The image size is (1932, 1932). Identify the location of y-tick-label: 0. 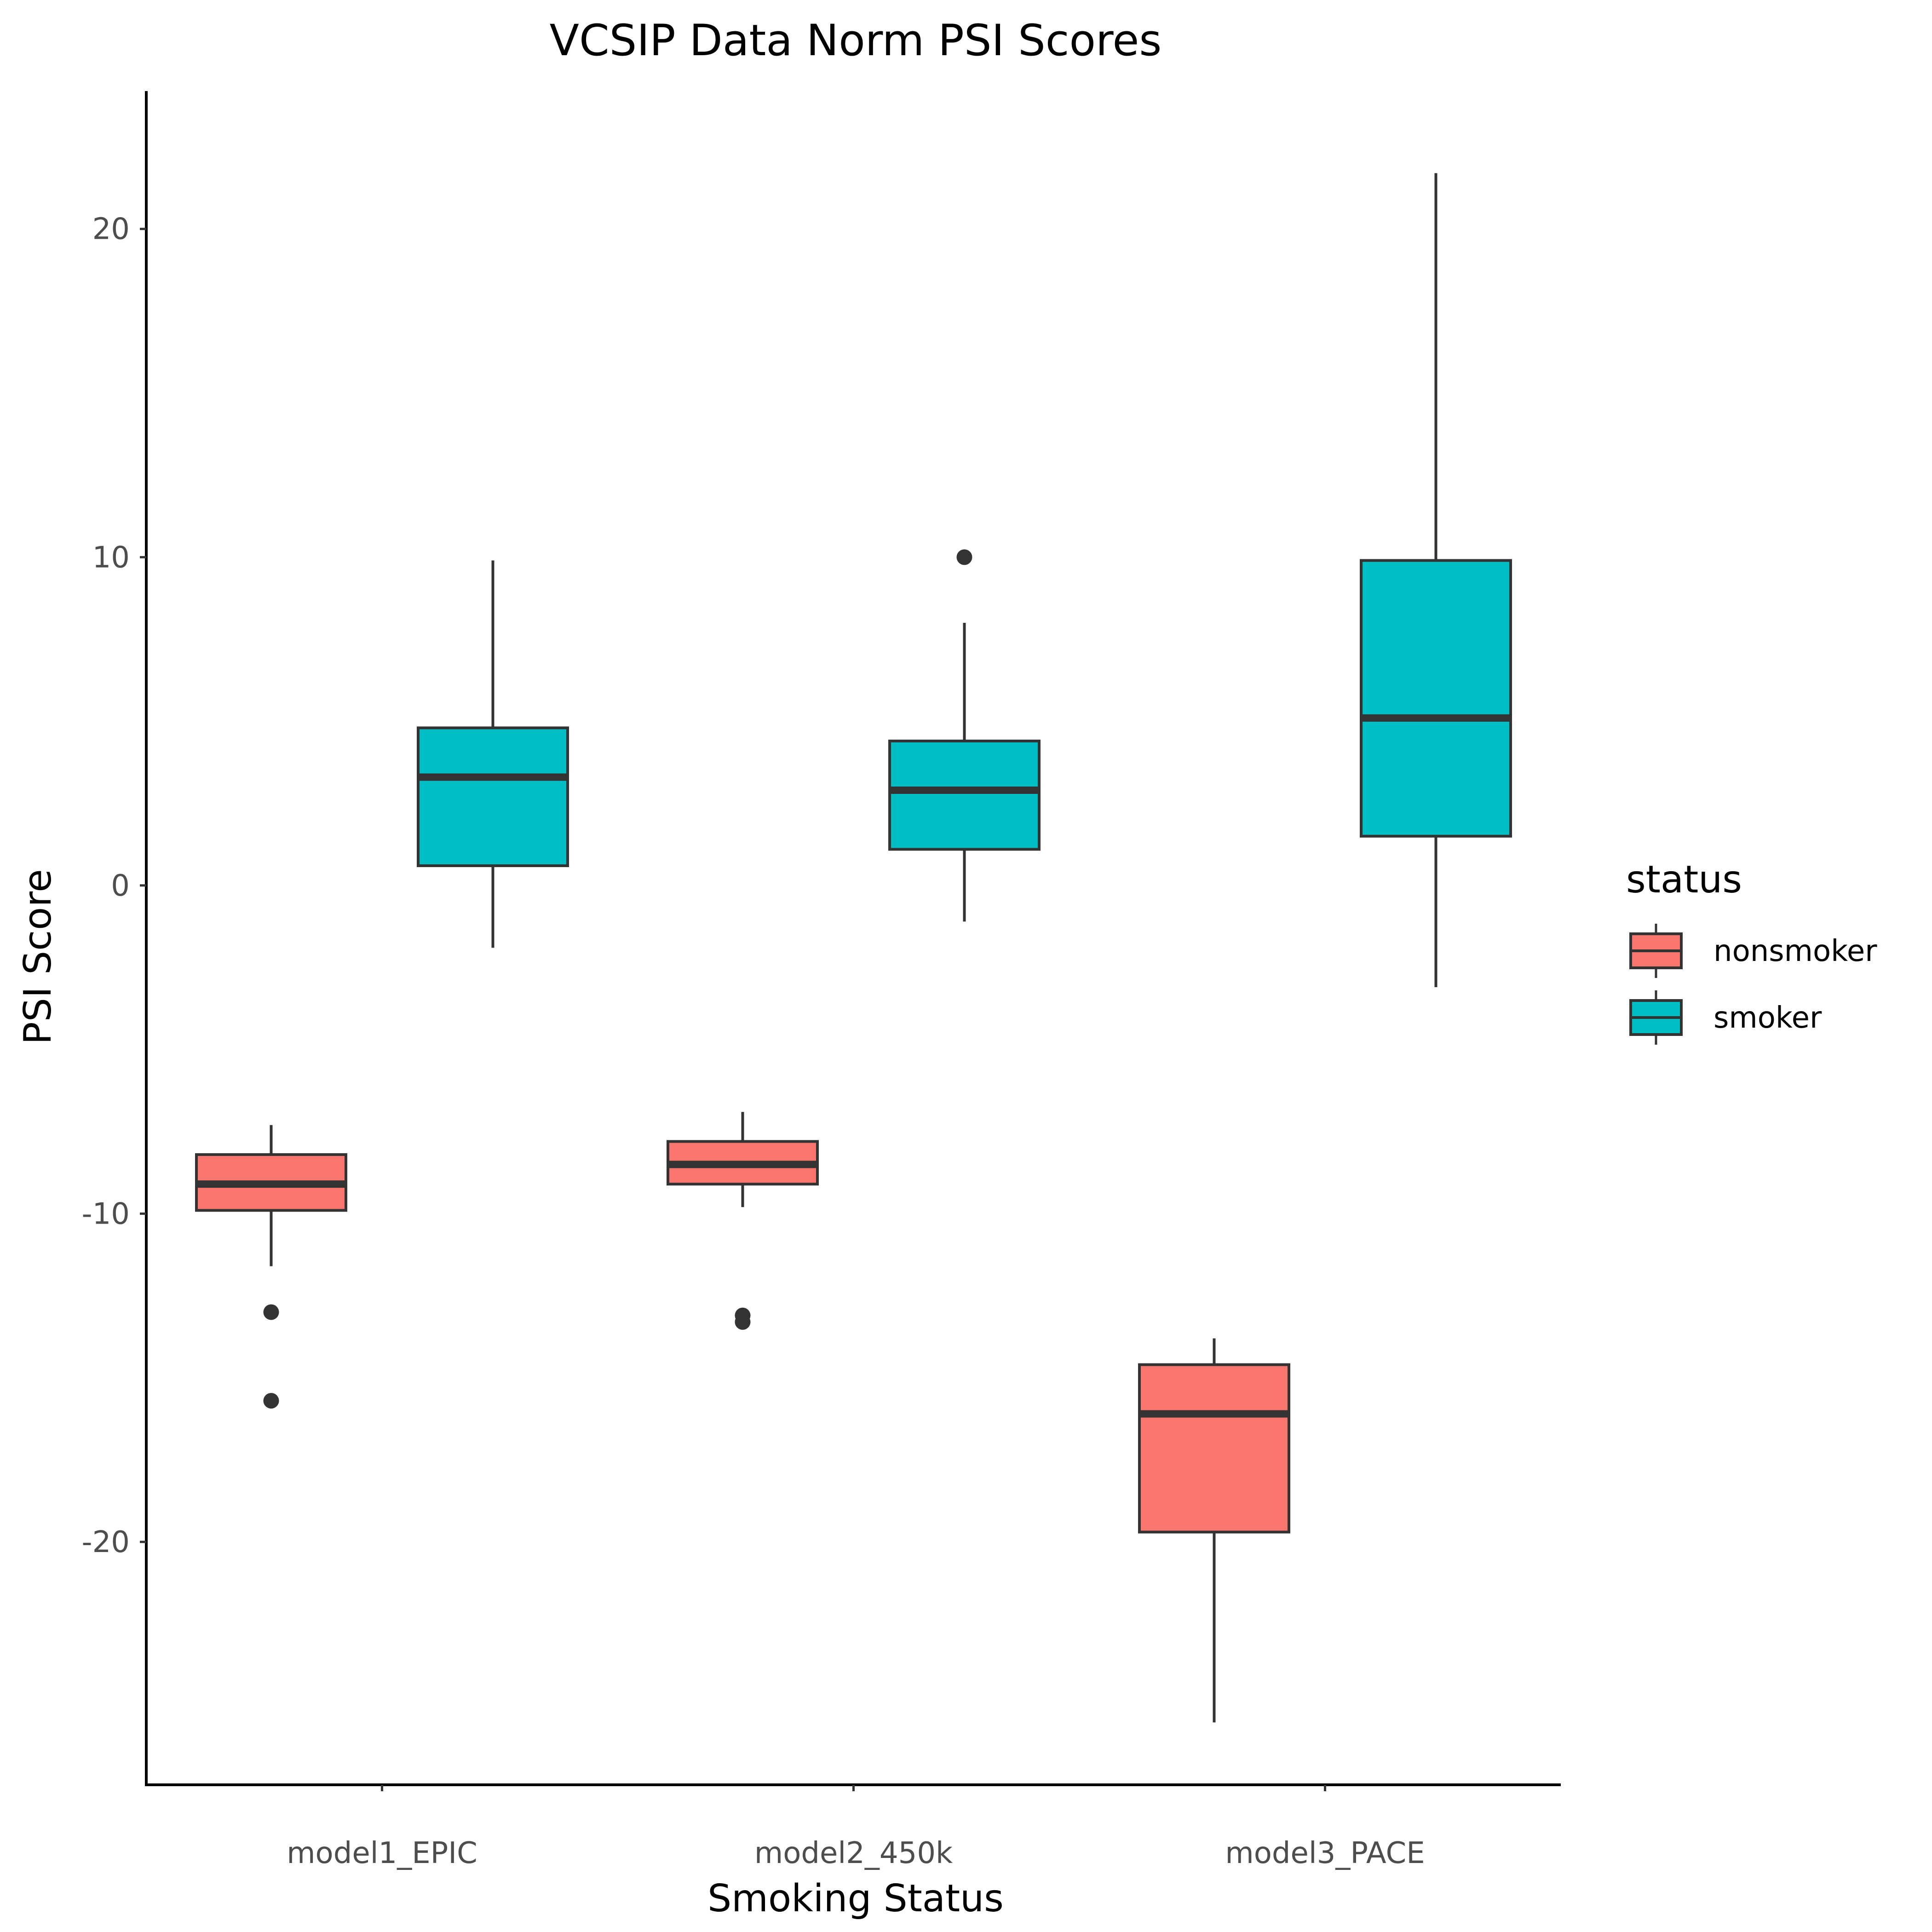
(120, 886).